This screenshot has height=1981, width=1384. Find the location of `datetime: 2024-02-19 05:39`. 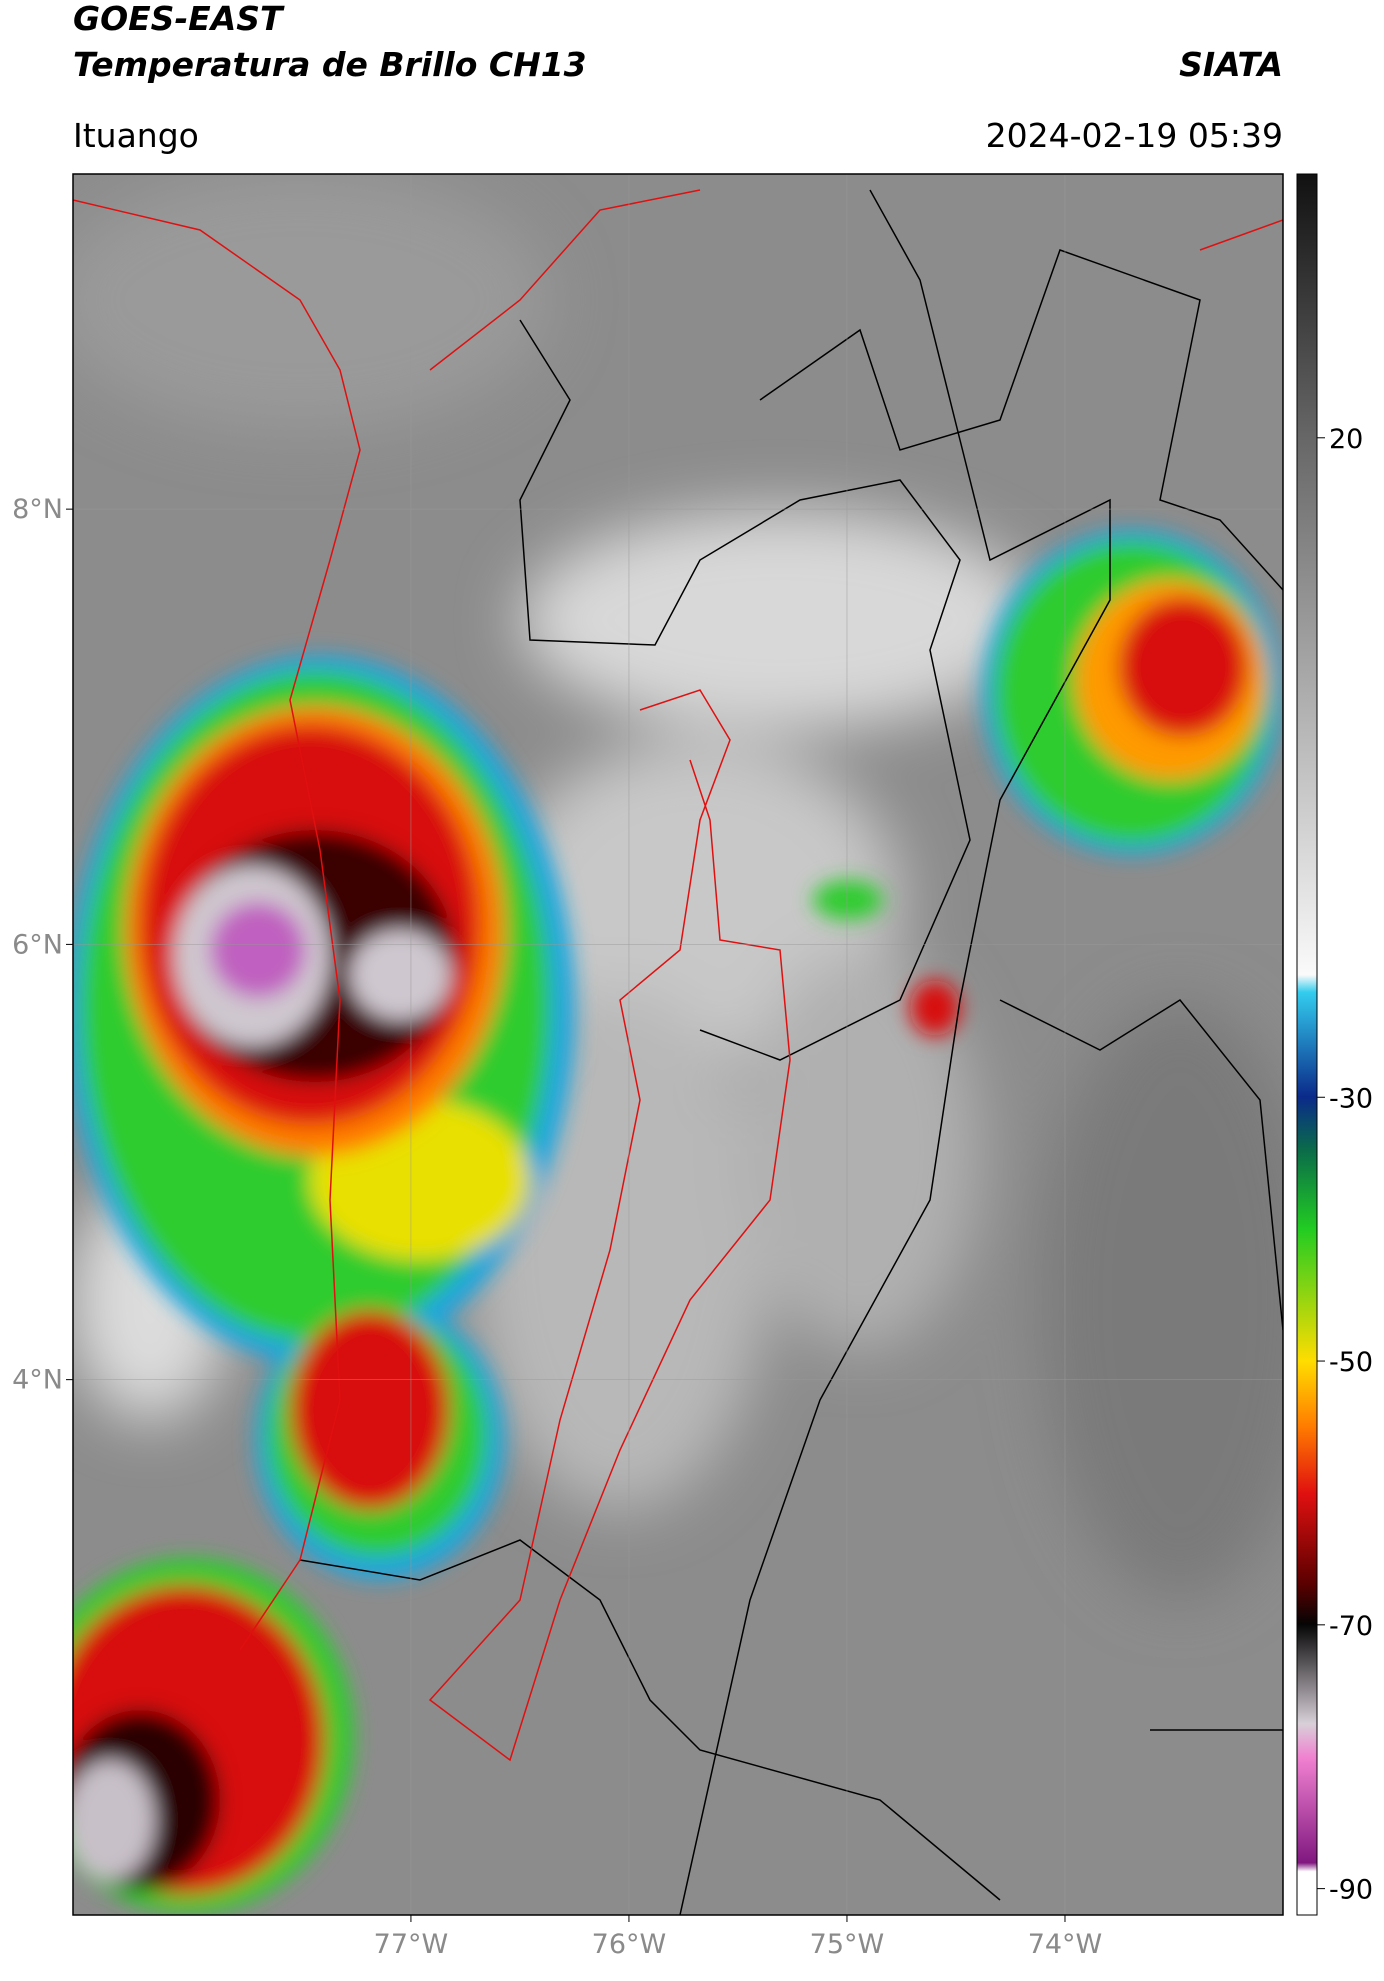

datetime: 2024-02-19 05:39 is located at coordinates (1134, 135).